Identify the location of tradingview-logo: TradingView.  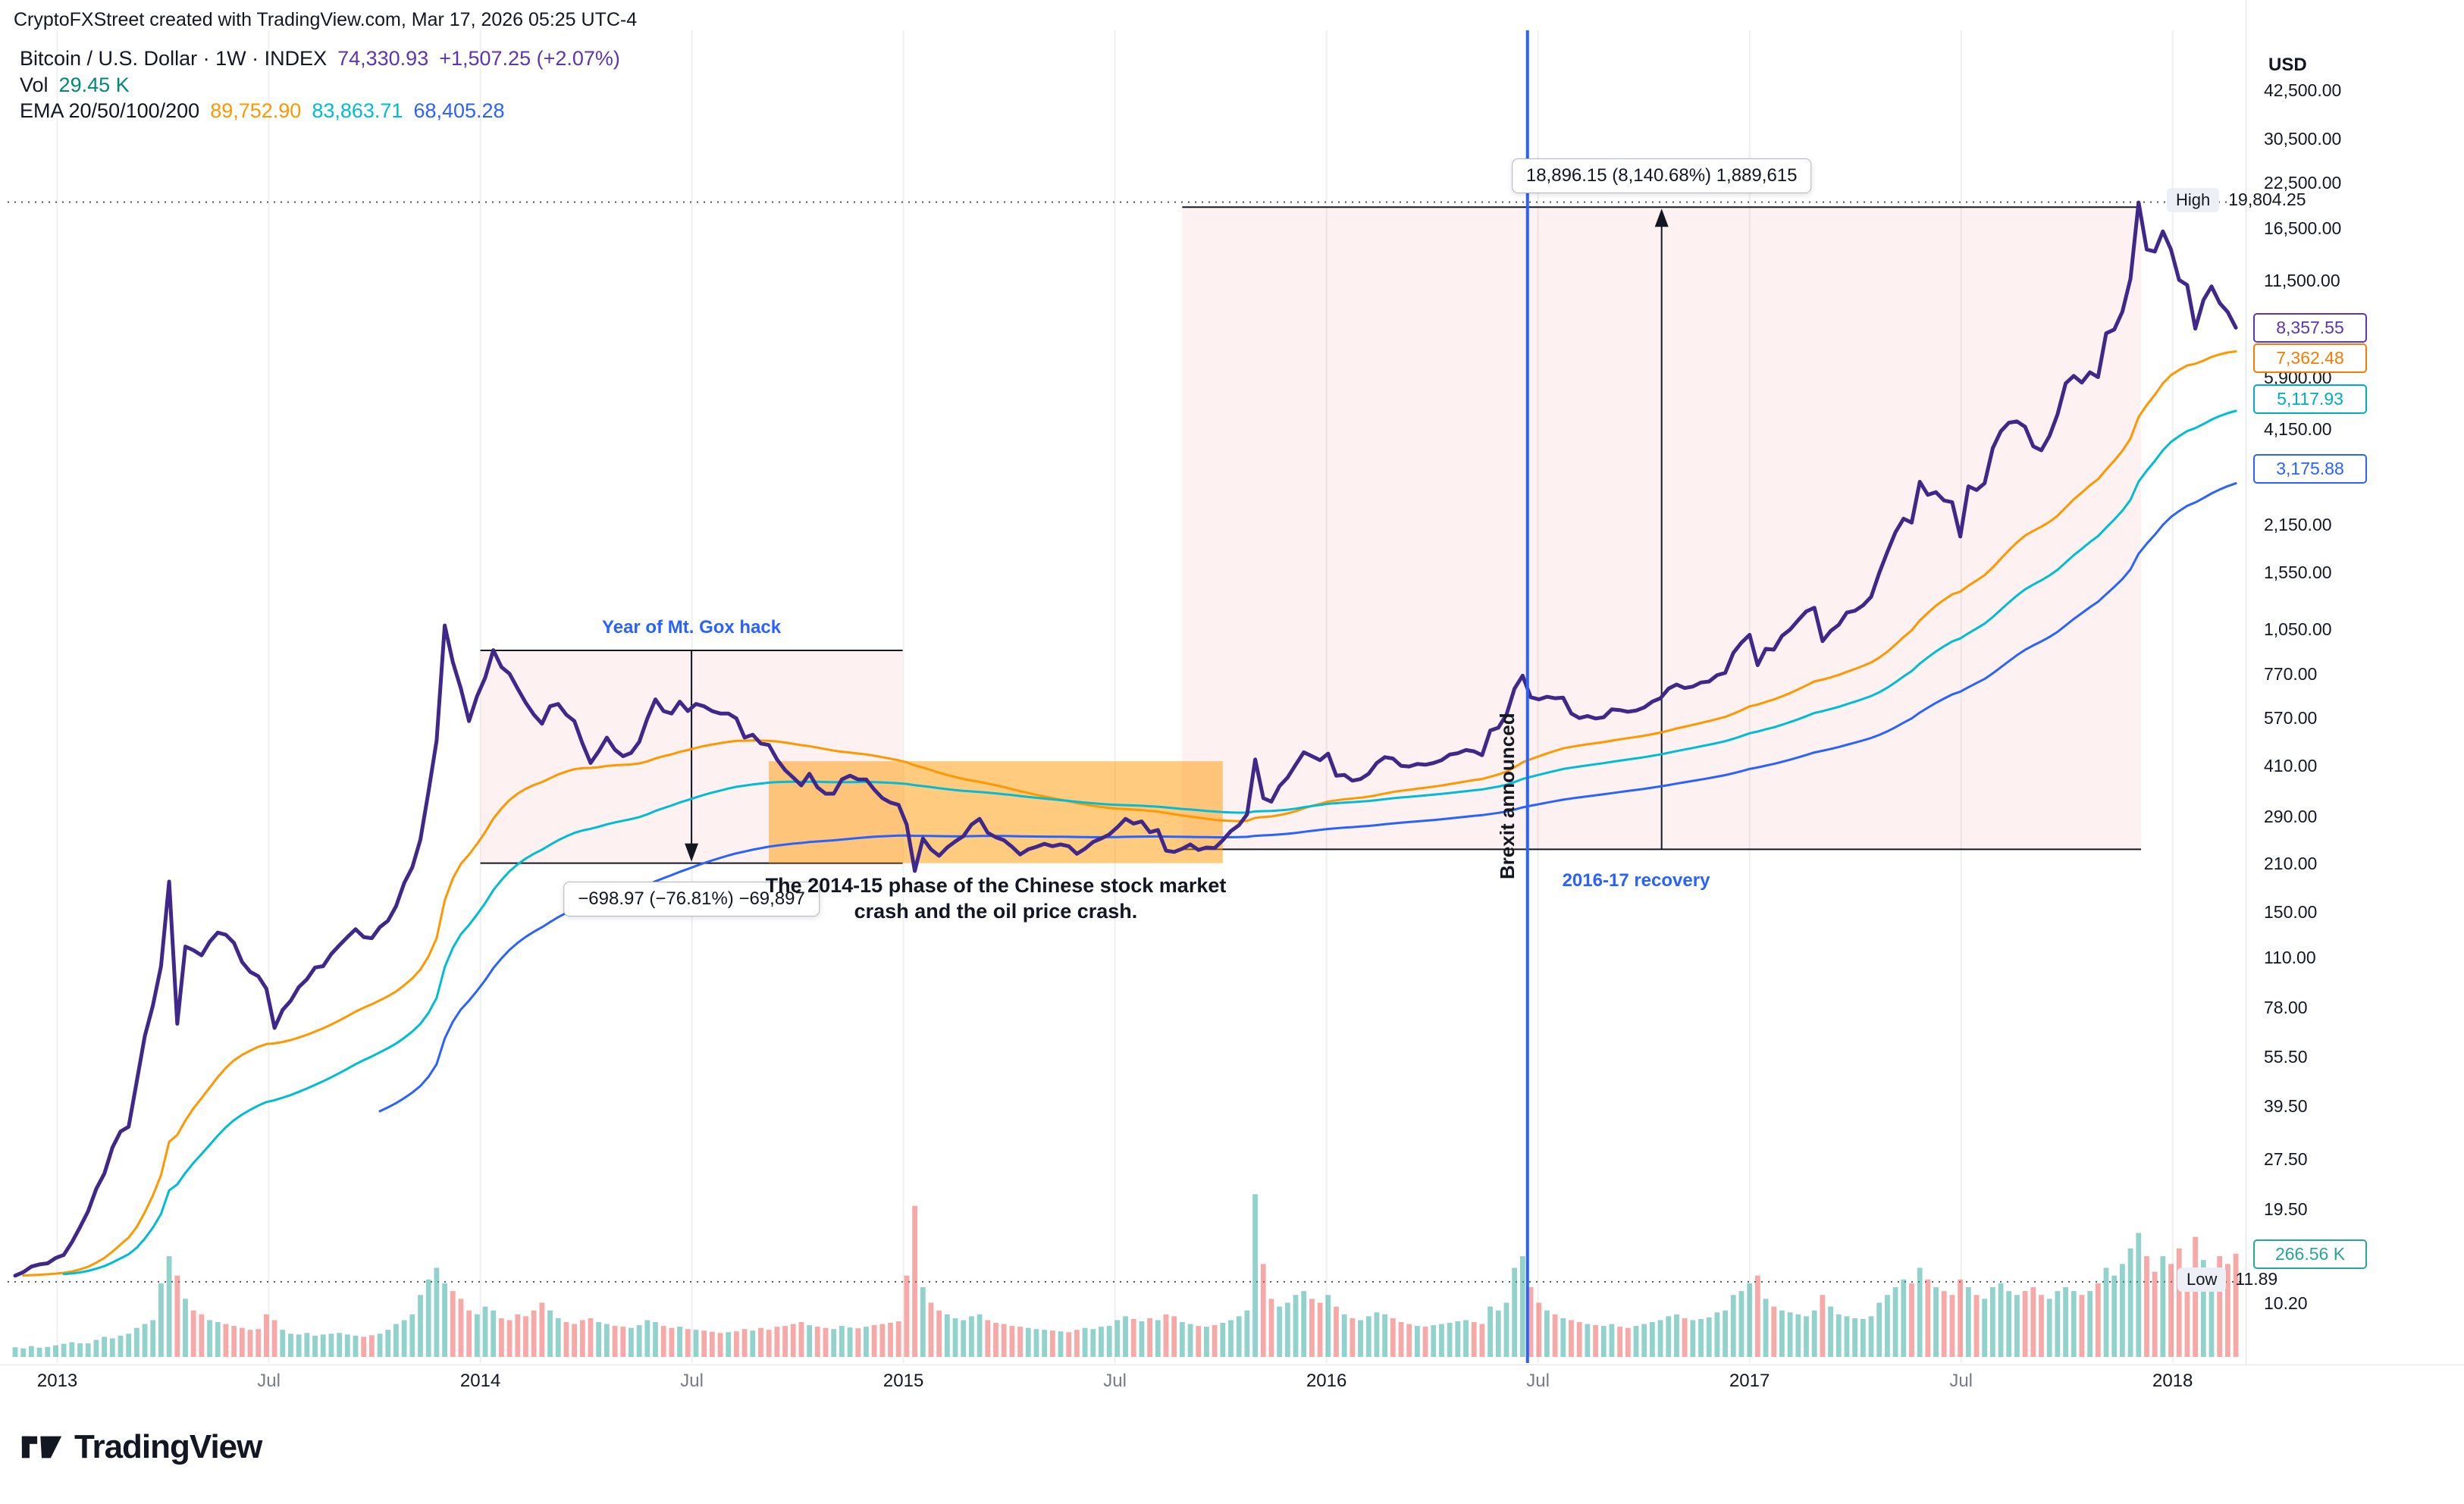
(142, 1447).